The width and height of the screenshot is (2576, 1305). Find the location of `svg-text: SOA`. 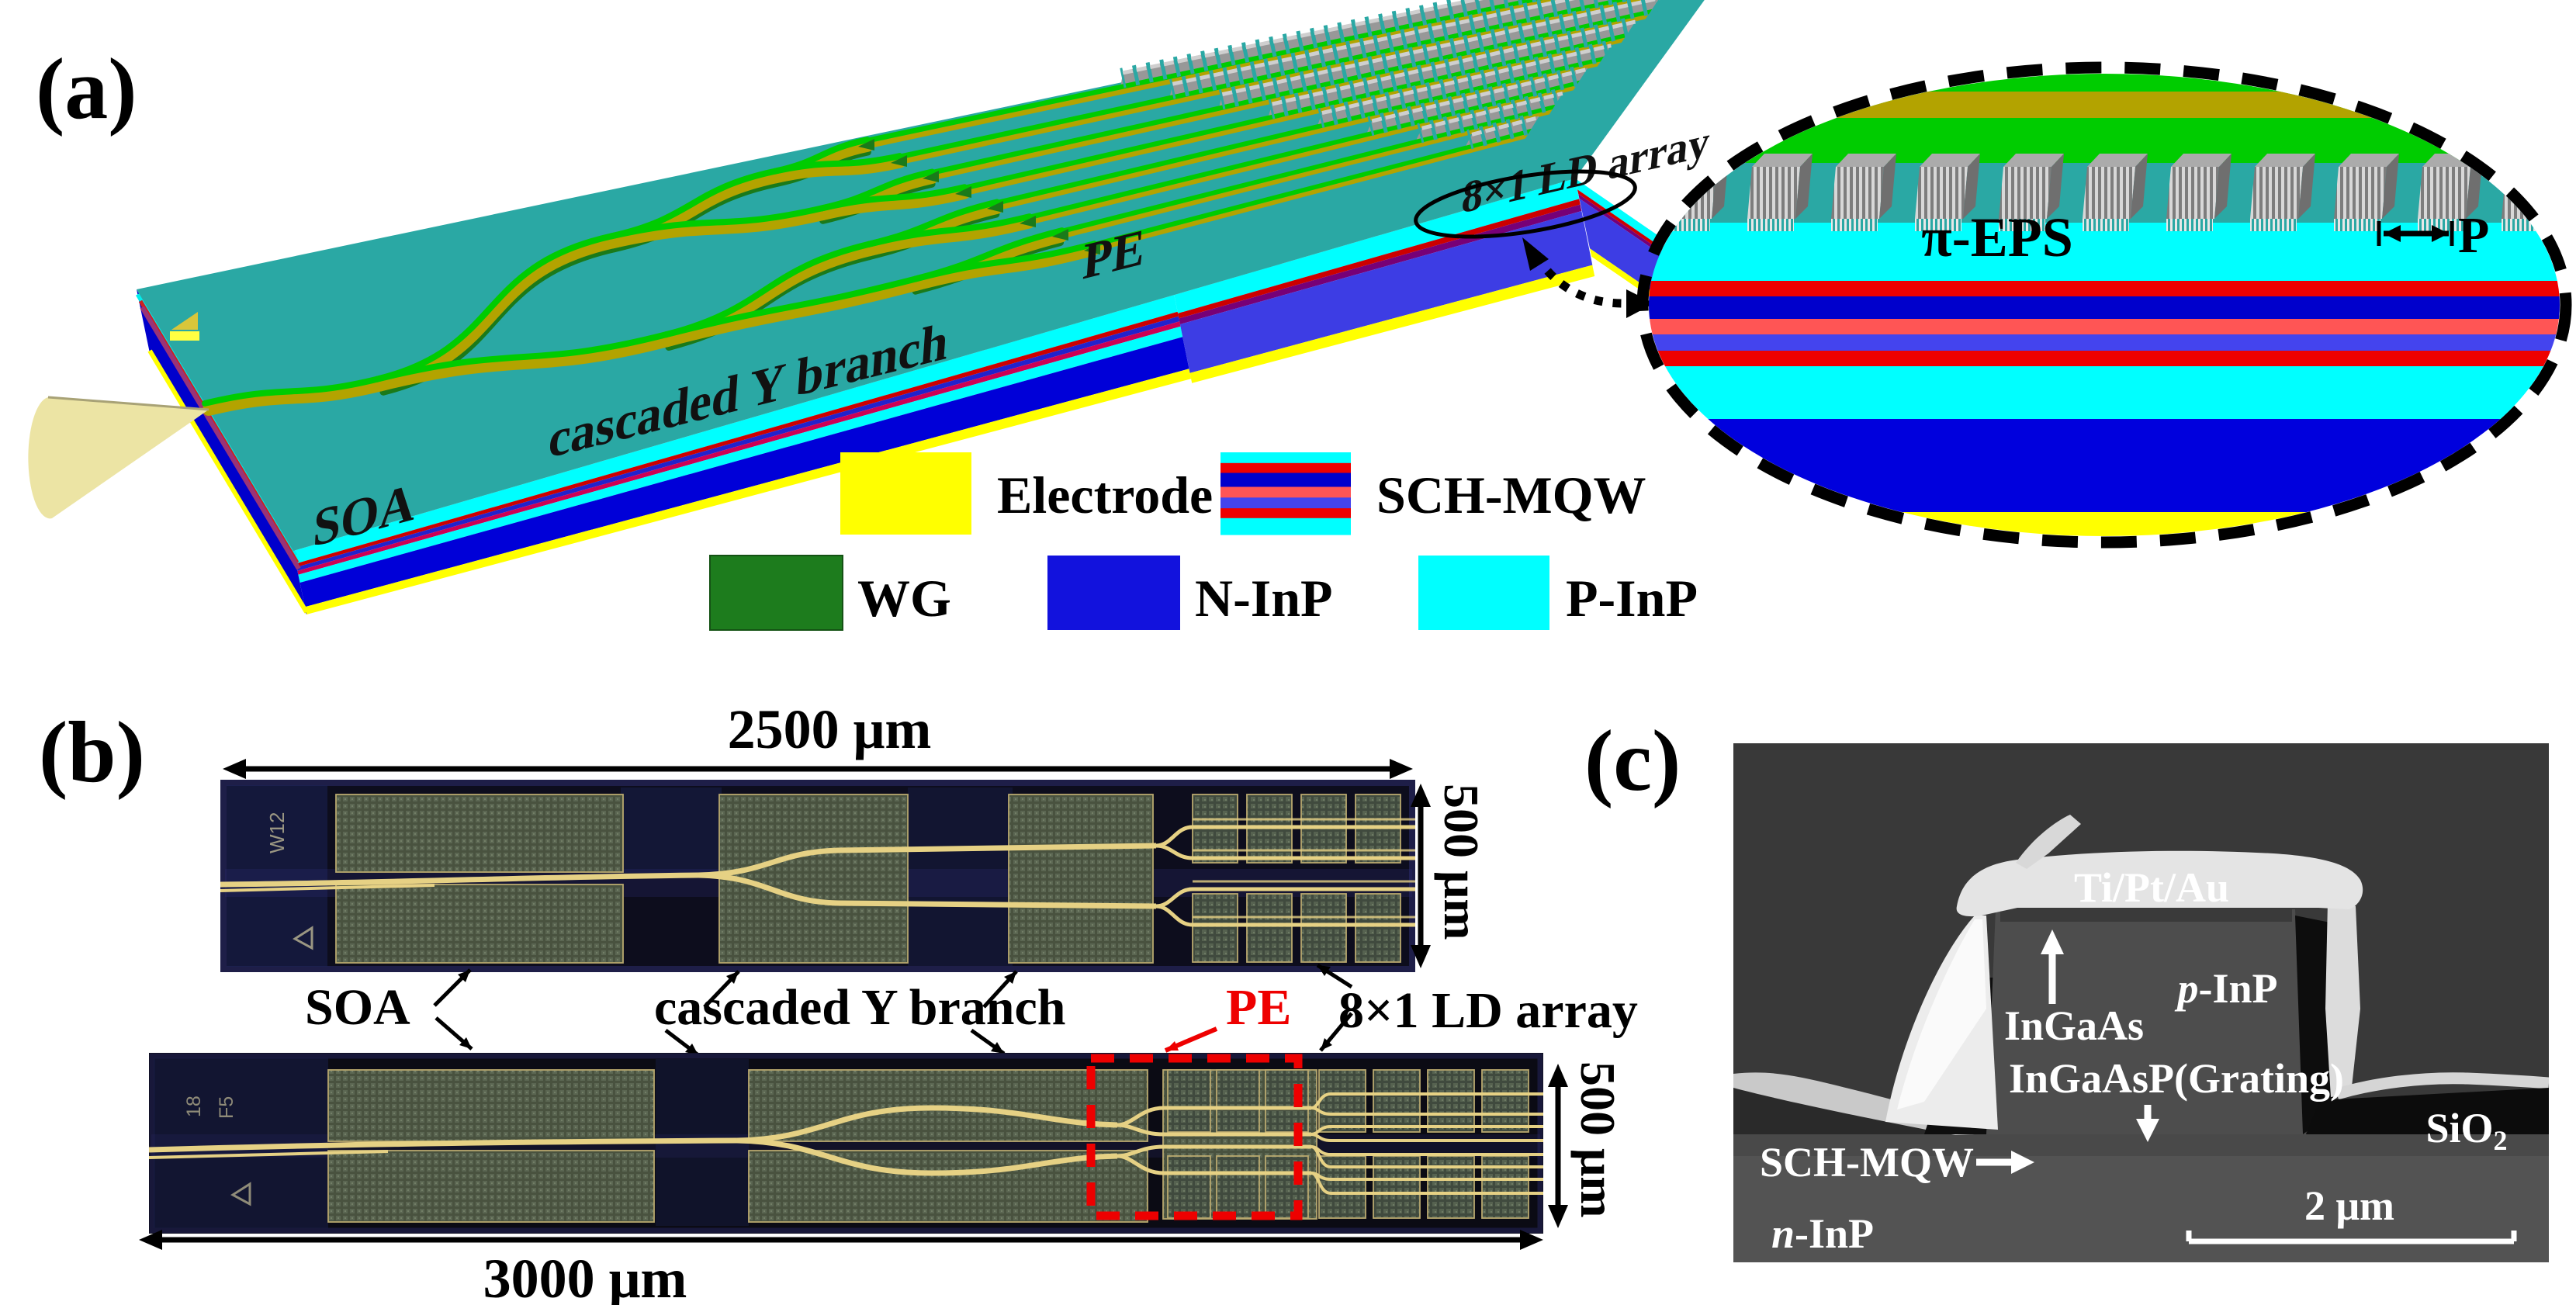

svg-text: SOA is located at coordinates (357, 1008).